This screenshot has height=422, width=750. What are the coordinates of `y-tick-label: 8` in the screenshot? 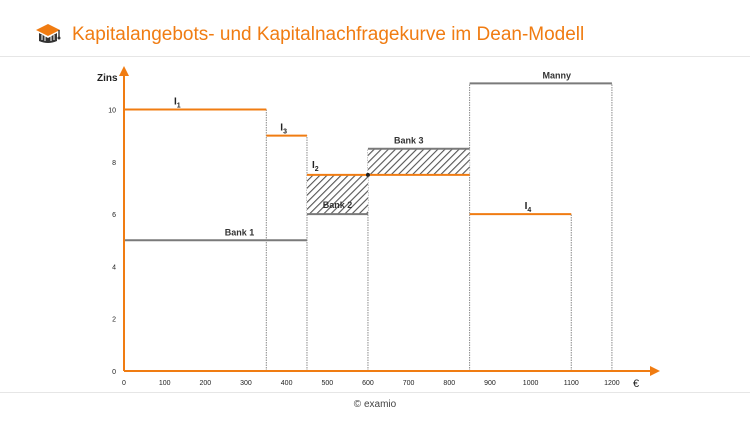 It's located at (114, 163).